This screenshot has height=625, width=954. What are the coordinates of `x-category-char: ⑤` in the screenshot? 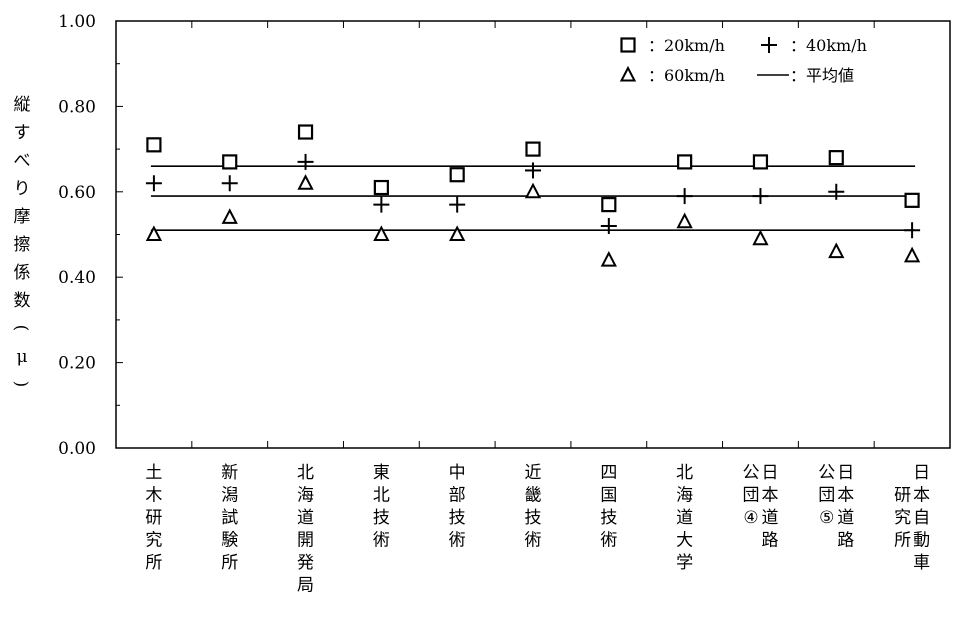 It's located at (826, 518).